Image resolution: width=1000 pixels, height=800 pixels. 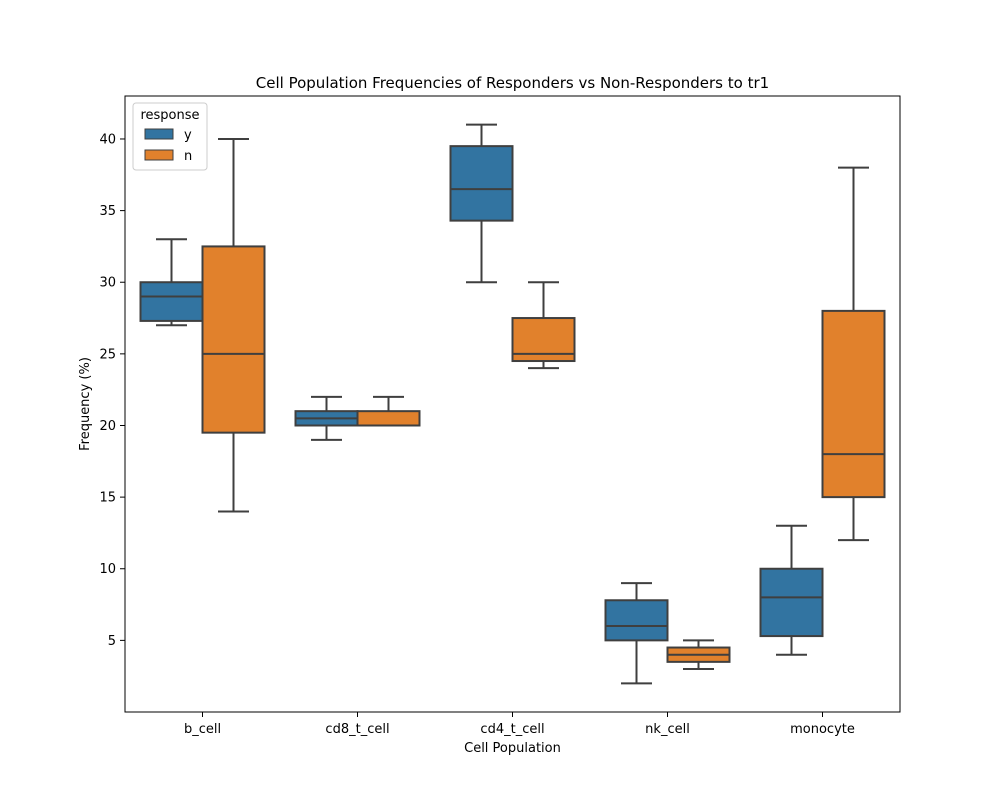 What do you see at coordinates (512, 729) in the screenshot?
I see `x-tick-label: cd4_t_cell` at bounding box center [512, 729].